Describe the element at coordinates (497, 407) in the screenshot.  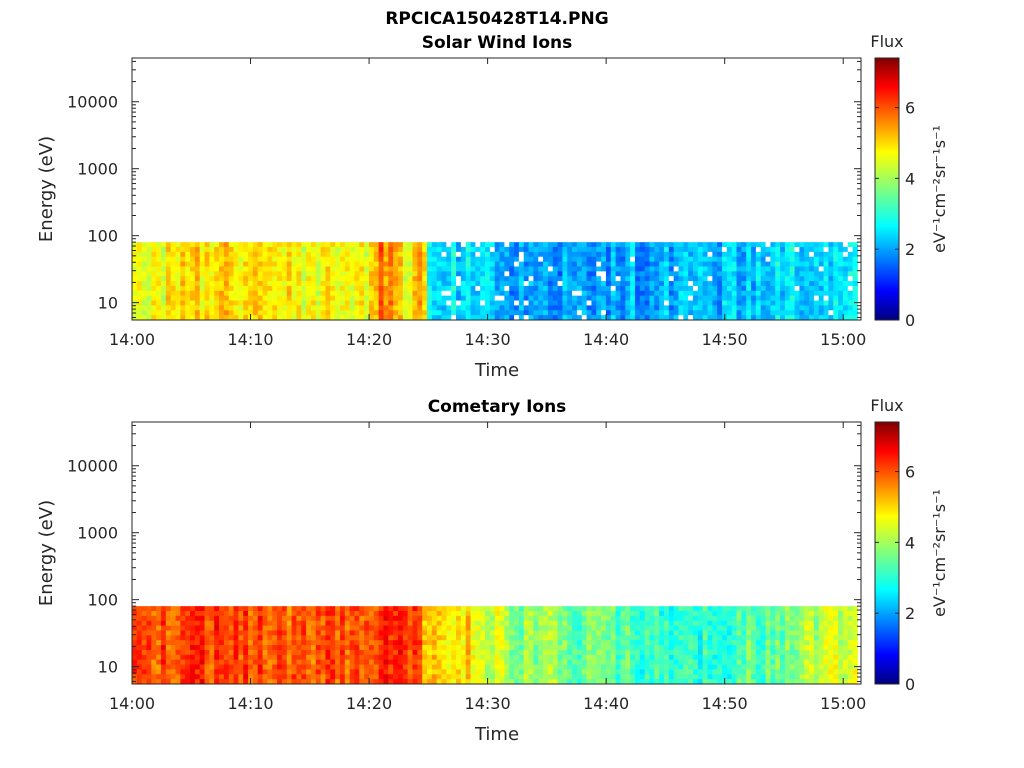
I see `panel-title: Cometary Ions` at that location.